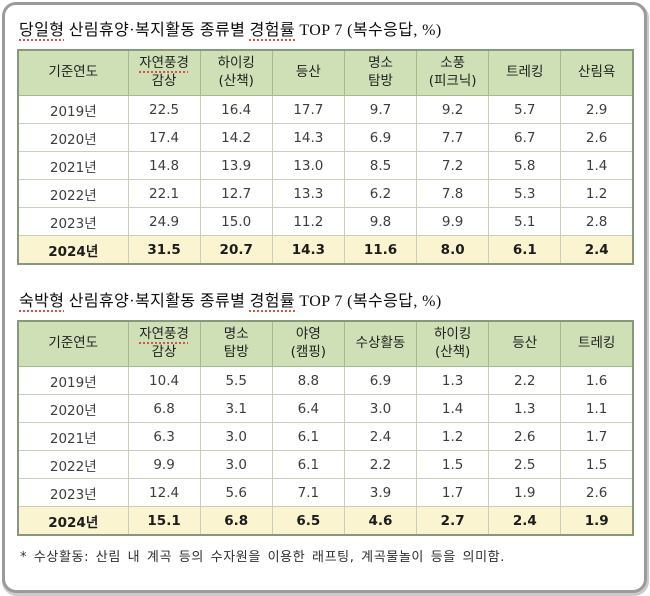 This screenshot has height=596, width=650. What do you see at coordinates (73, 408) in the screenshot?
I see `year-cell: 2020년` at bounding box center [73, 408].